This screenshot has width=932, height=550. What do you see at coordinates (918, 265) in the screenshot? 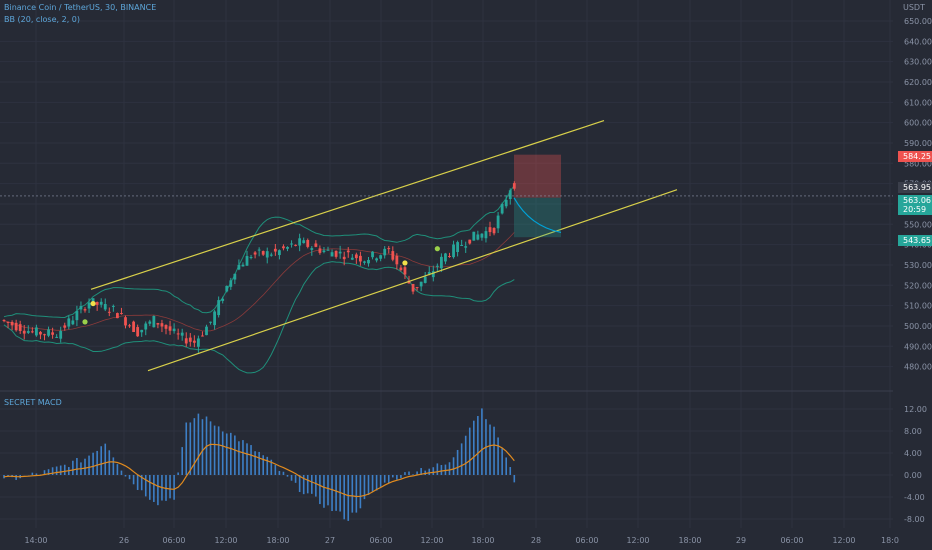
I see `price-tick-label: 530.00` at bounding box center [918, 265].